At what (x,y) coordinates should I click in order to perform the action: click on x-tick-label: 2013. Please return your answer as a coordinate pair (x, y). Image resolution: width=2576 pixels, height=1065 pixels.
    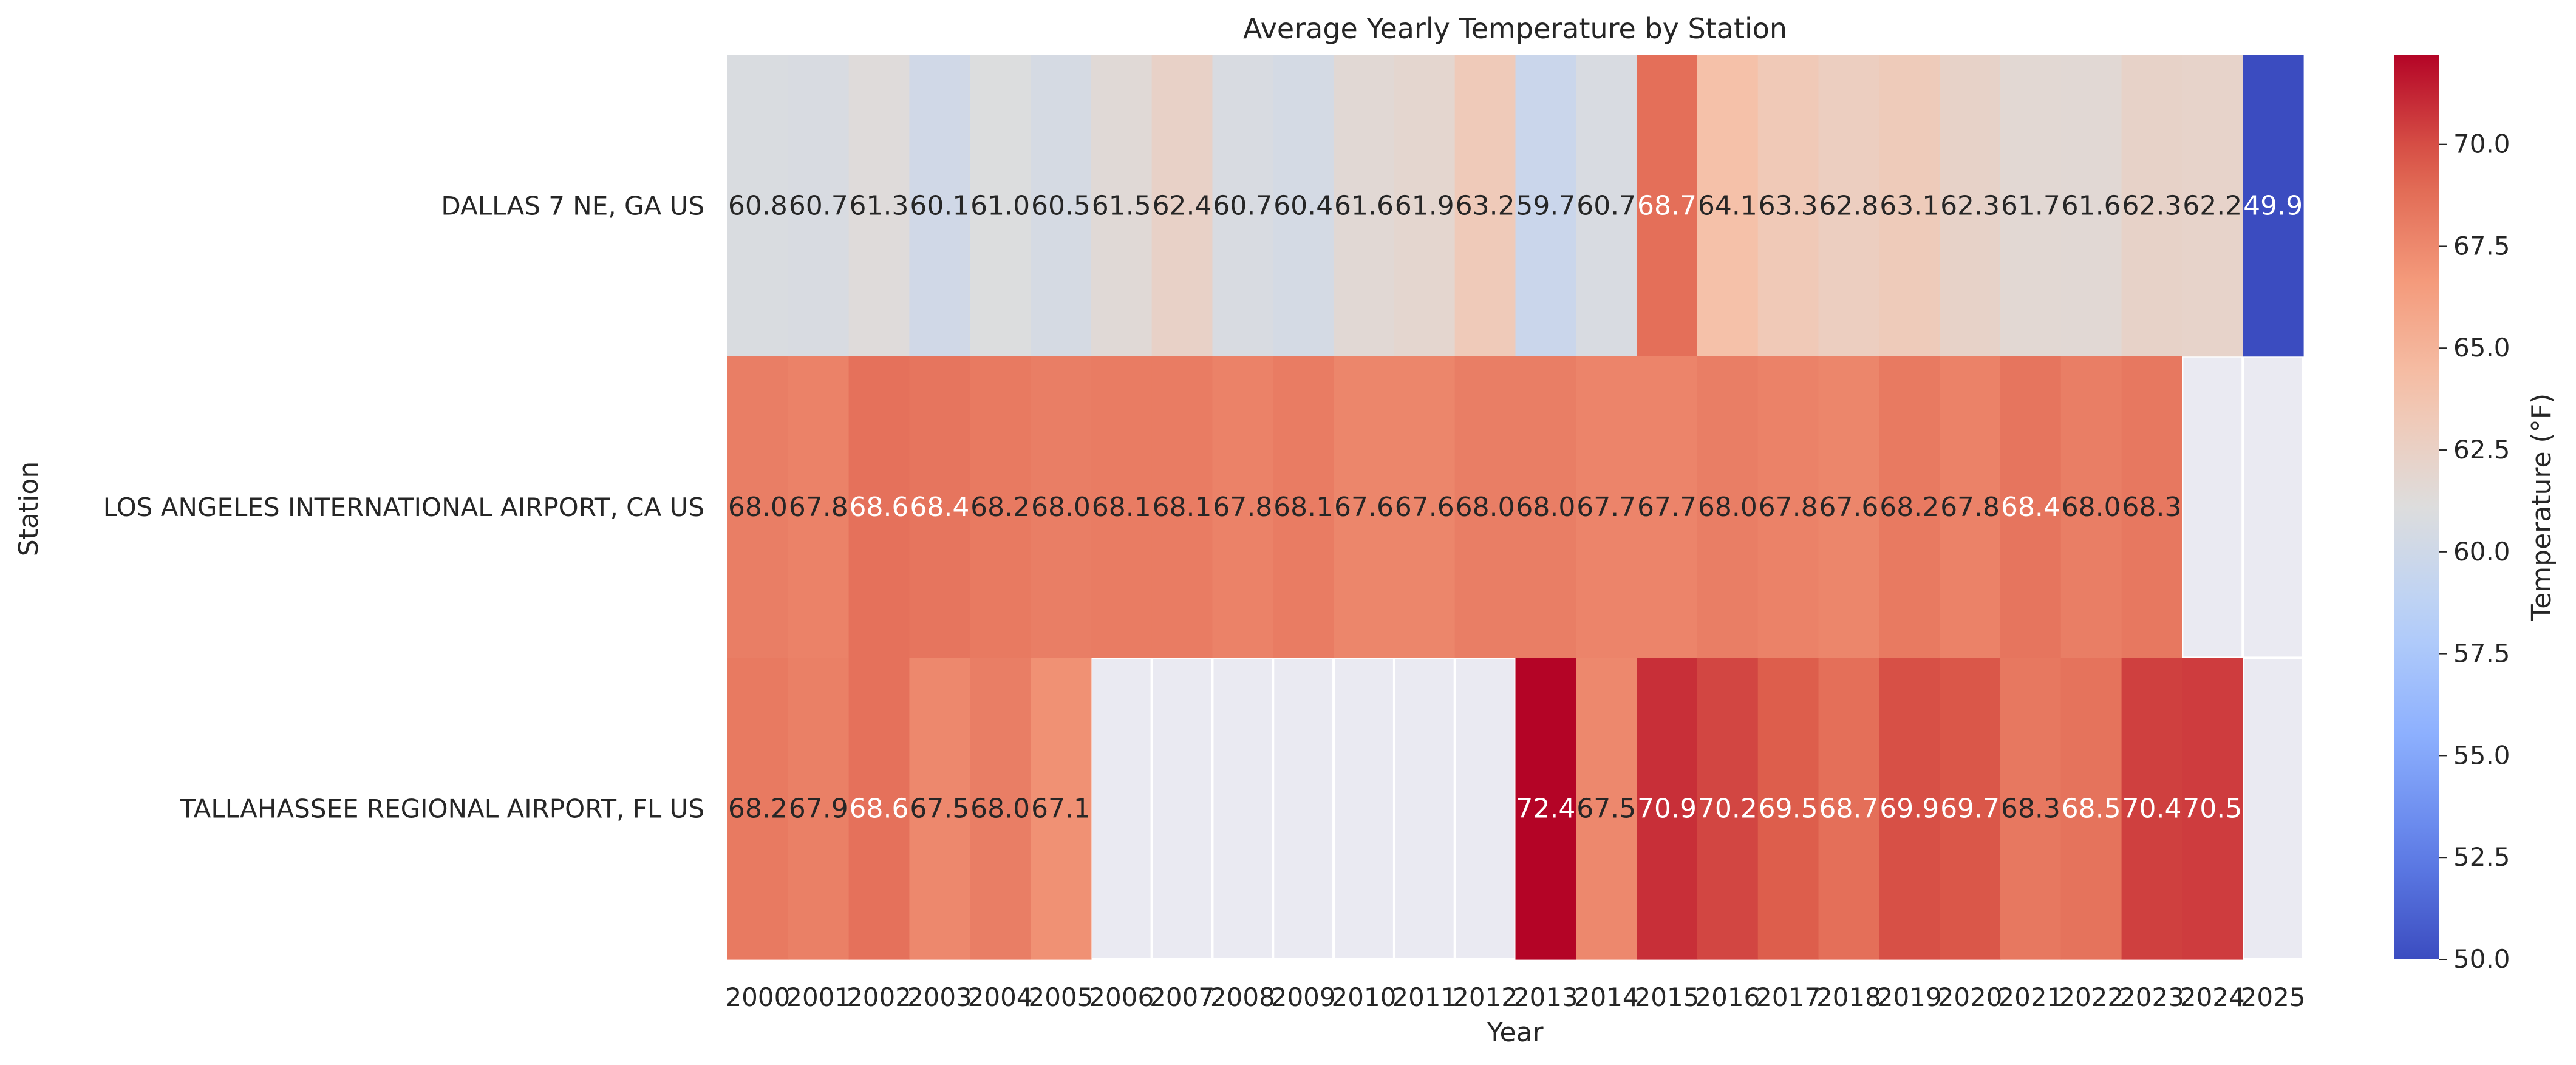
    Looking at the image, I should click on (1545, 997).